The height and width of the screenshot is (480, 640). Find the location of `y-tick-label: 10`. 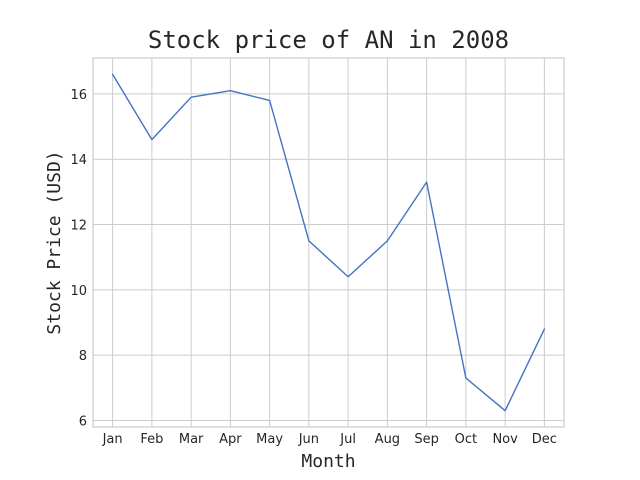

y-tick-label: 10 is located at coordinates (78, 291).